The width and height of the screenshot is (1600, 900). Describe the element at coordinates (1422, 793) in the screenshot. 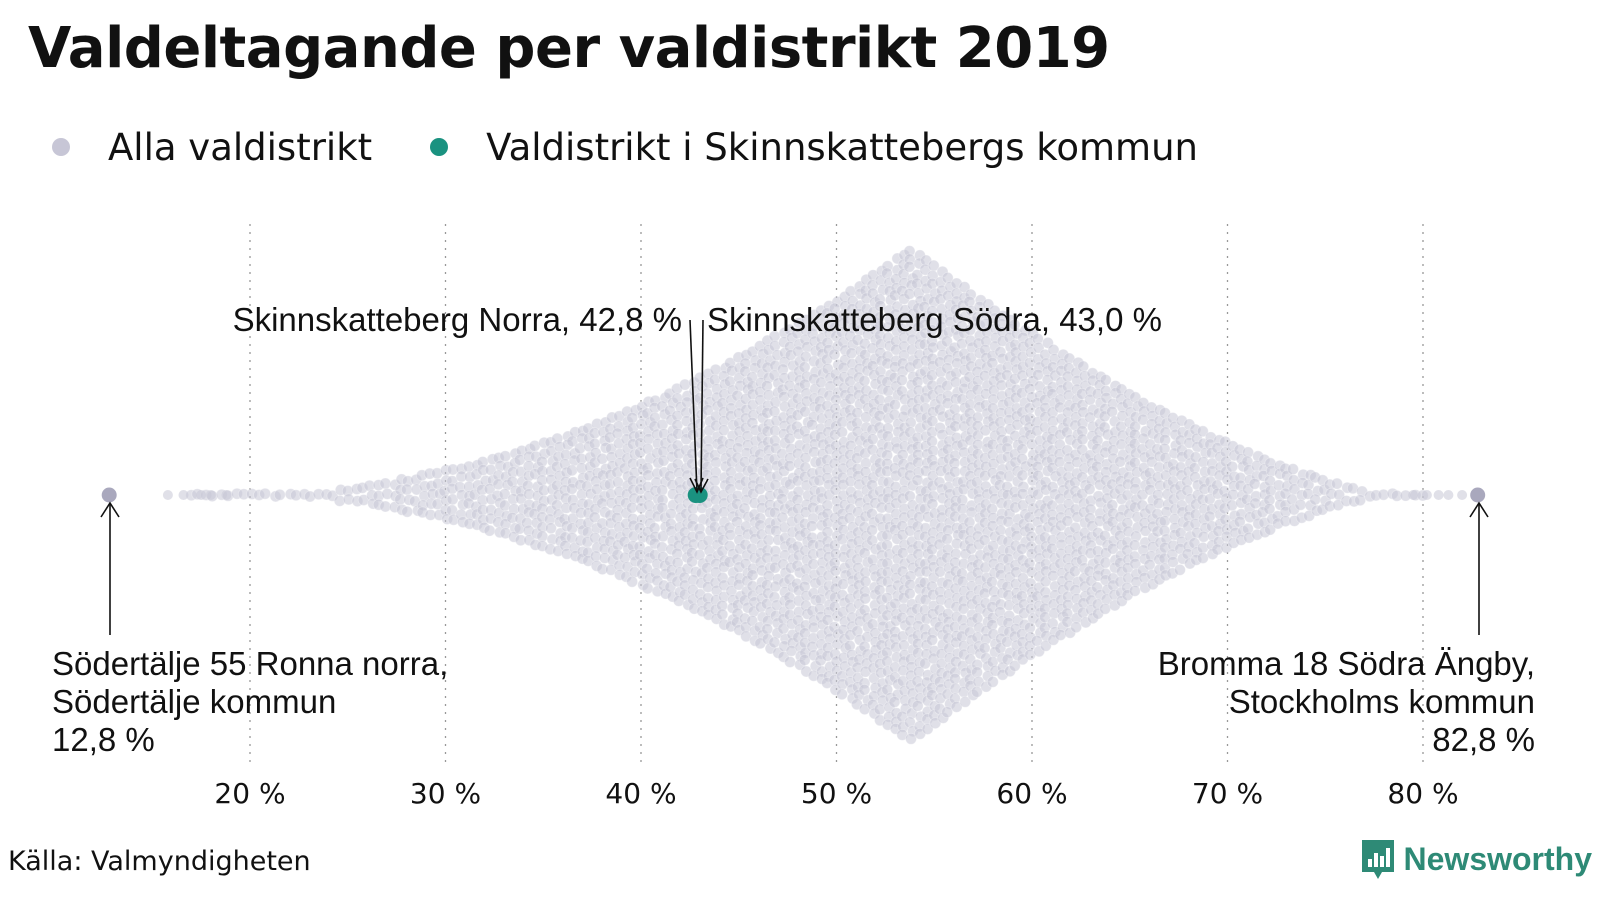

I see `x-tick-label-80: 80 %` at that location.